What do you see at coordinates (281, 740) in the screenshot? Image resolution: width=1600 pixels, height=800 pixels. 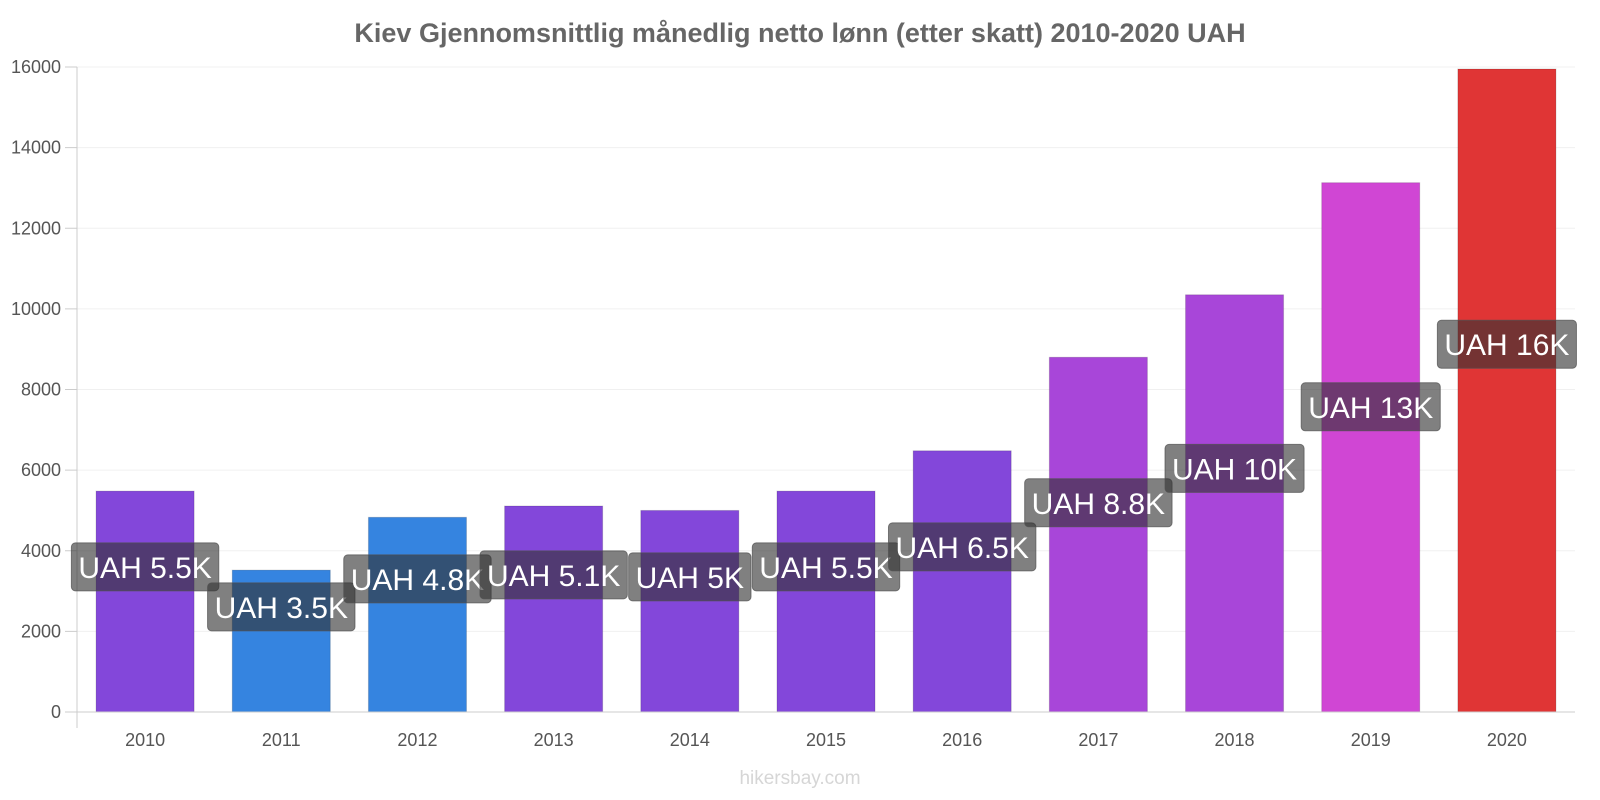 I see `x-tick-label: 2011` at bounding box center [281, 740].